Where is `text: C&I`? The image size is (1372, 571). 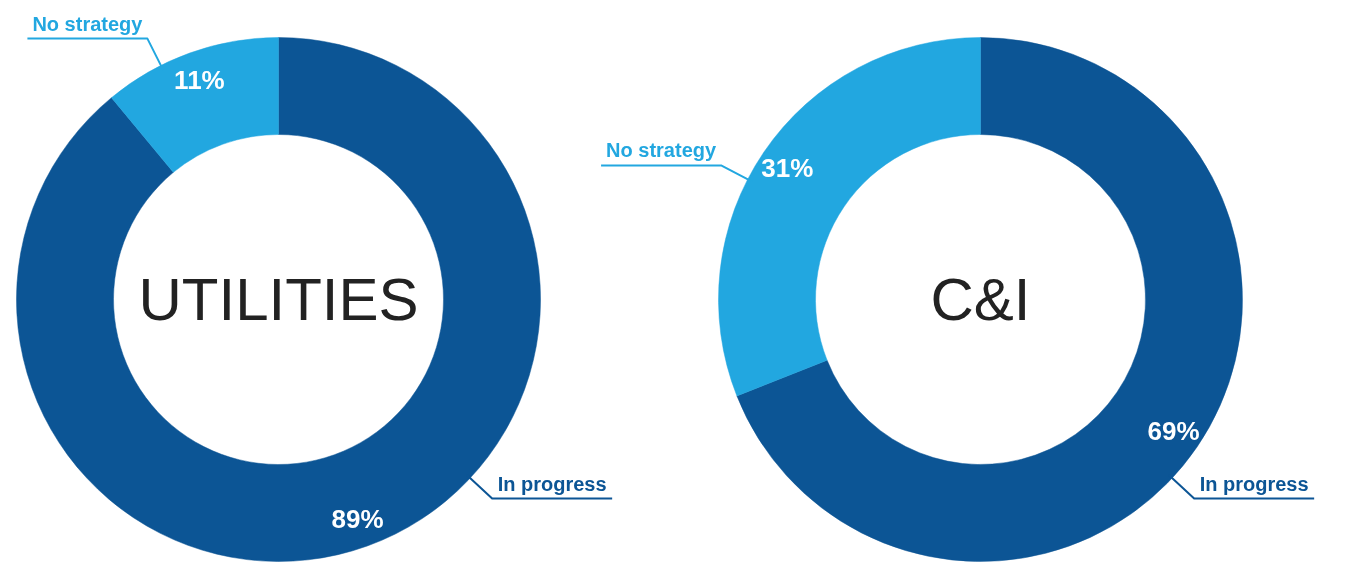 text: C&I is located at coordinates (980, 299).